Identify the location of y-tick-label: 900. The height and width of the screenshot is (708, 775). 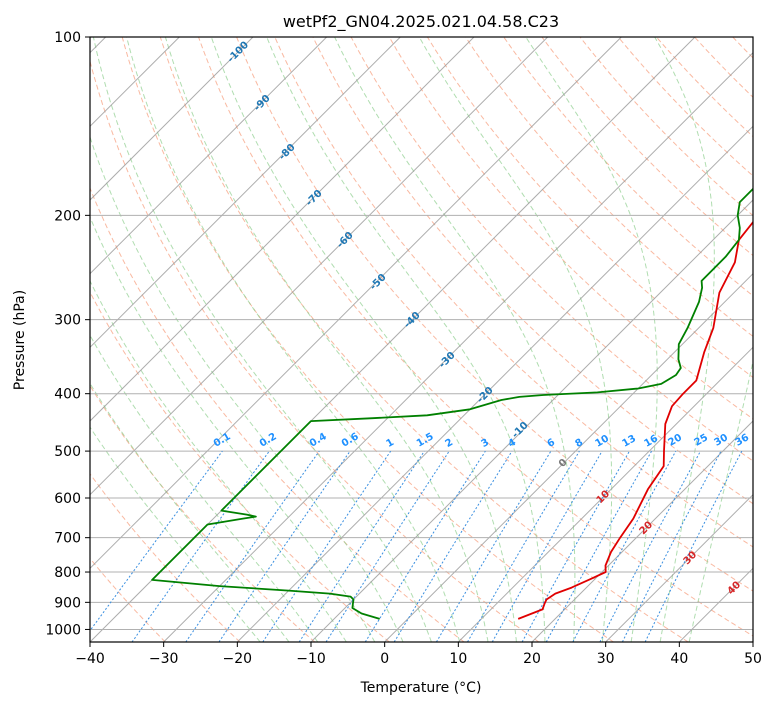
(67, 603).